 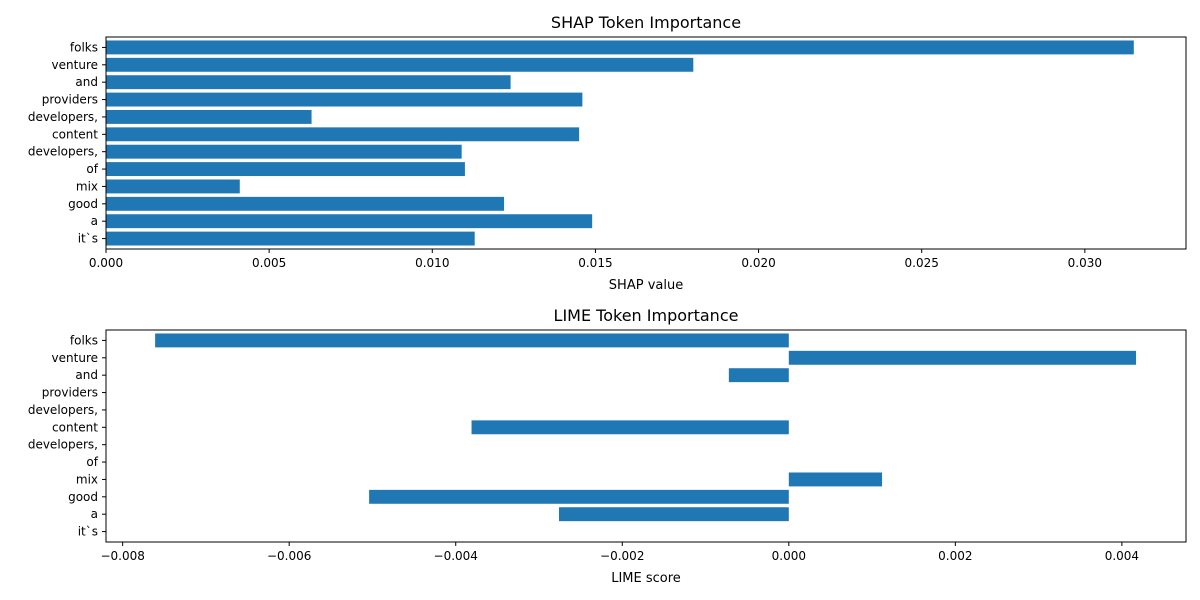 I want to click on lime-xtick-label-2: −0.004, so click(x=456, y=556).